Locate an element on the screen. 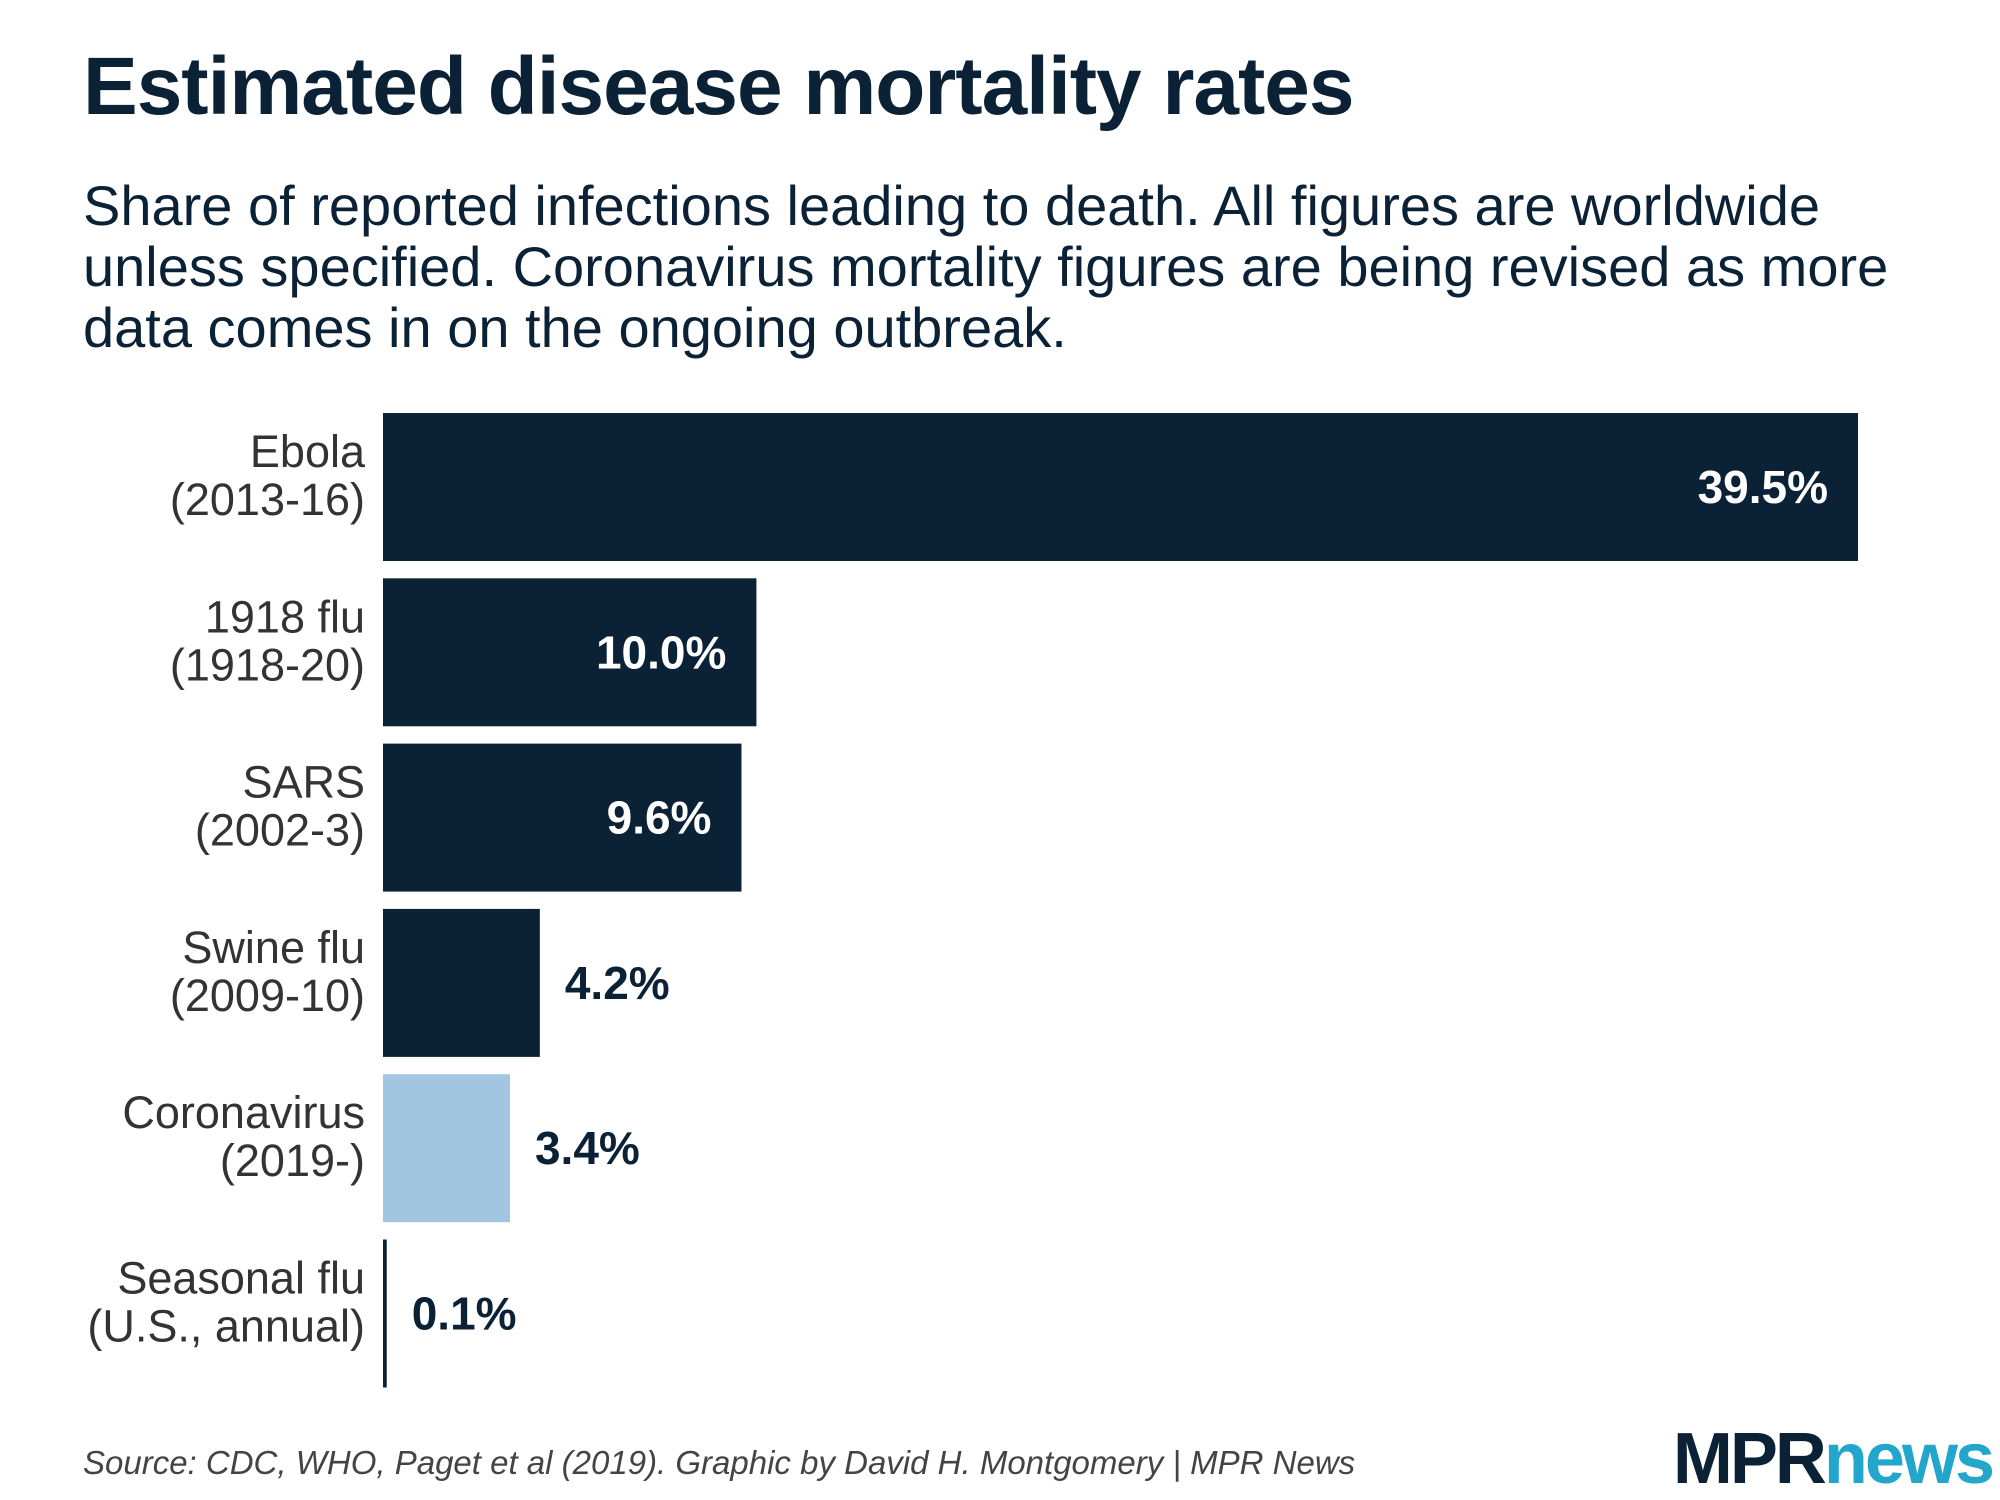 The height and width of the screenshot is (1500, 2000). category-label-1: 1918 flu (1918-20) is located at coordinates (267, 640).